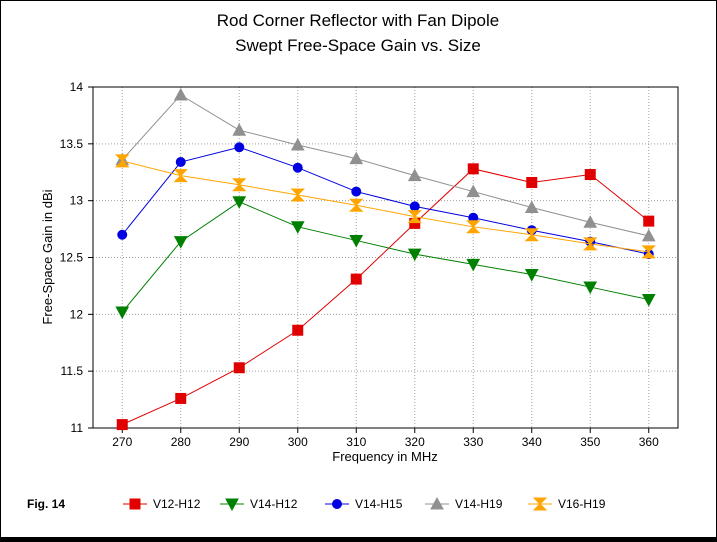 This screenshot has height=542, width=717. Describe the element at coordinates (649, 442) in the screenshot. I see `x-tick-label: 360` at that location.